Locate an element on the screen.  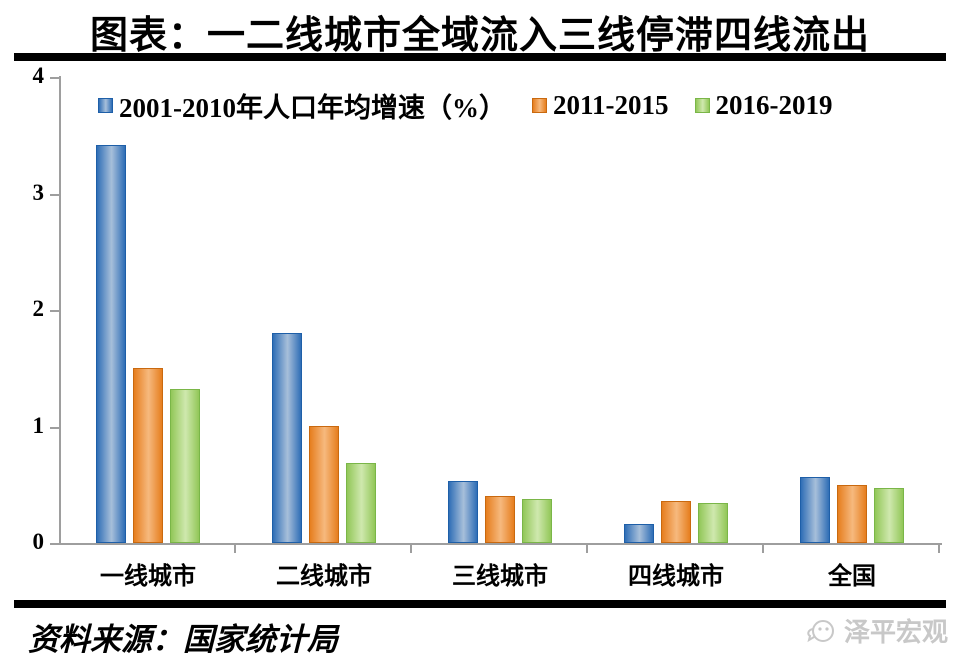
x-category-label: 三线城市 is located at coordinates (500, 576).